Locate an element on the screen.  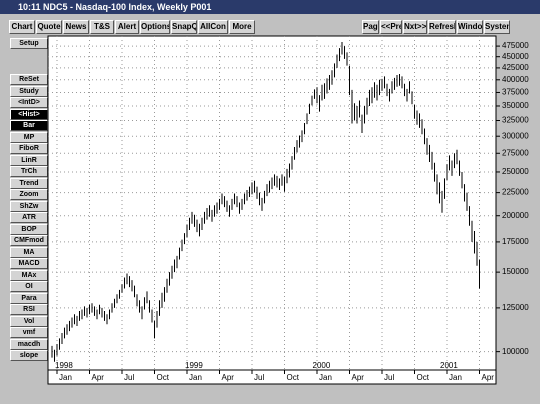
year-label: 1999 is located at coordinates (194, 365).